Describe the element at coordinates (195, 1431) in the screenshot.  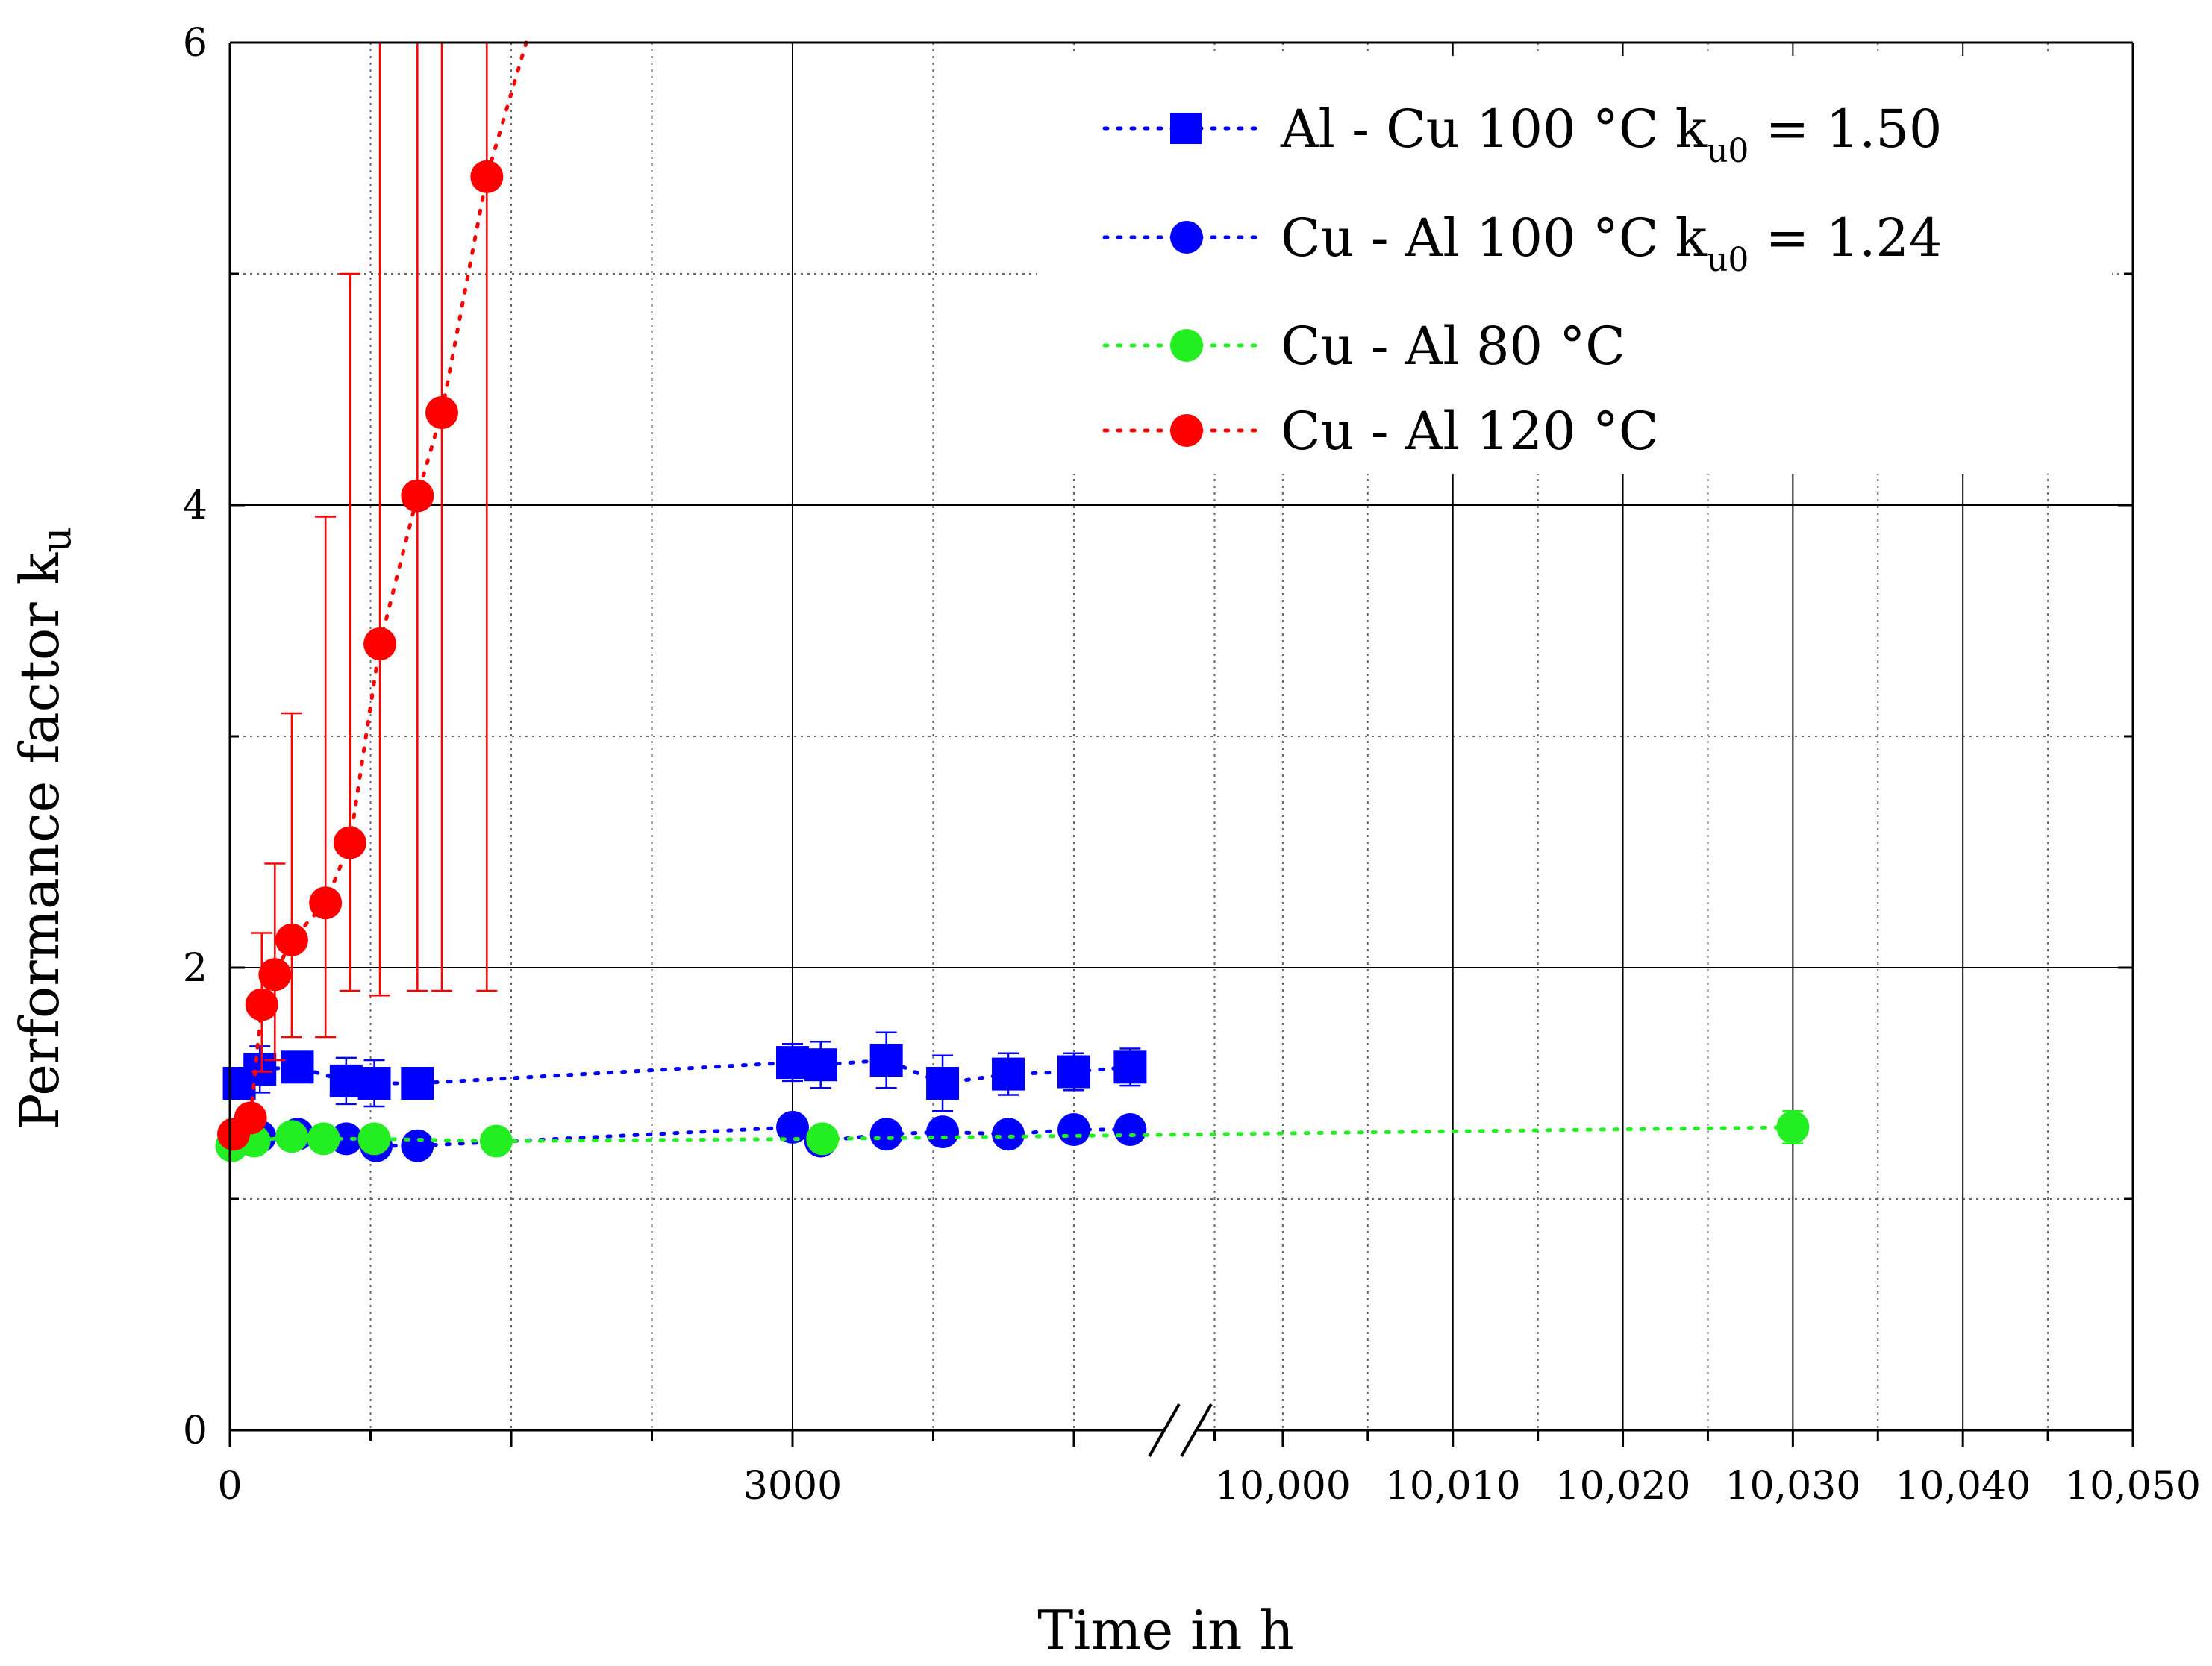
I see `y-tick-label: 0` at that location.